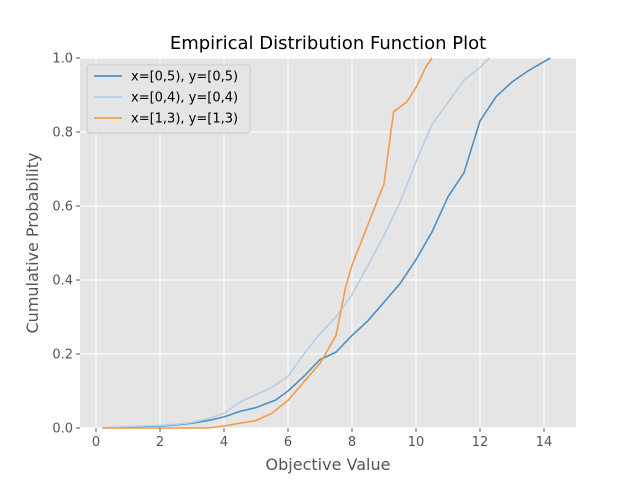 The image size is (640, 480). I want to click on legend-box, so click(168, 99).